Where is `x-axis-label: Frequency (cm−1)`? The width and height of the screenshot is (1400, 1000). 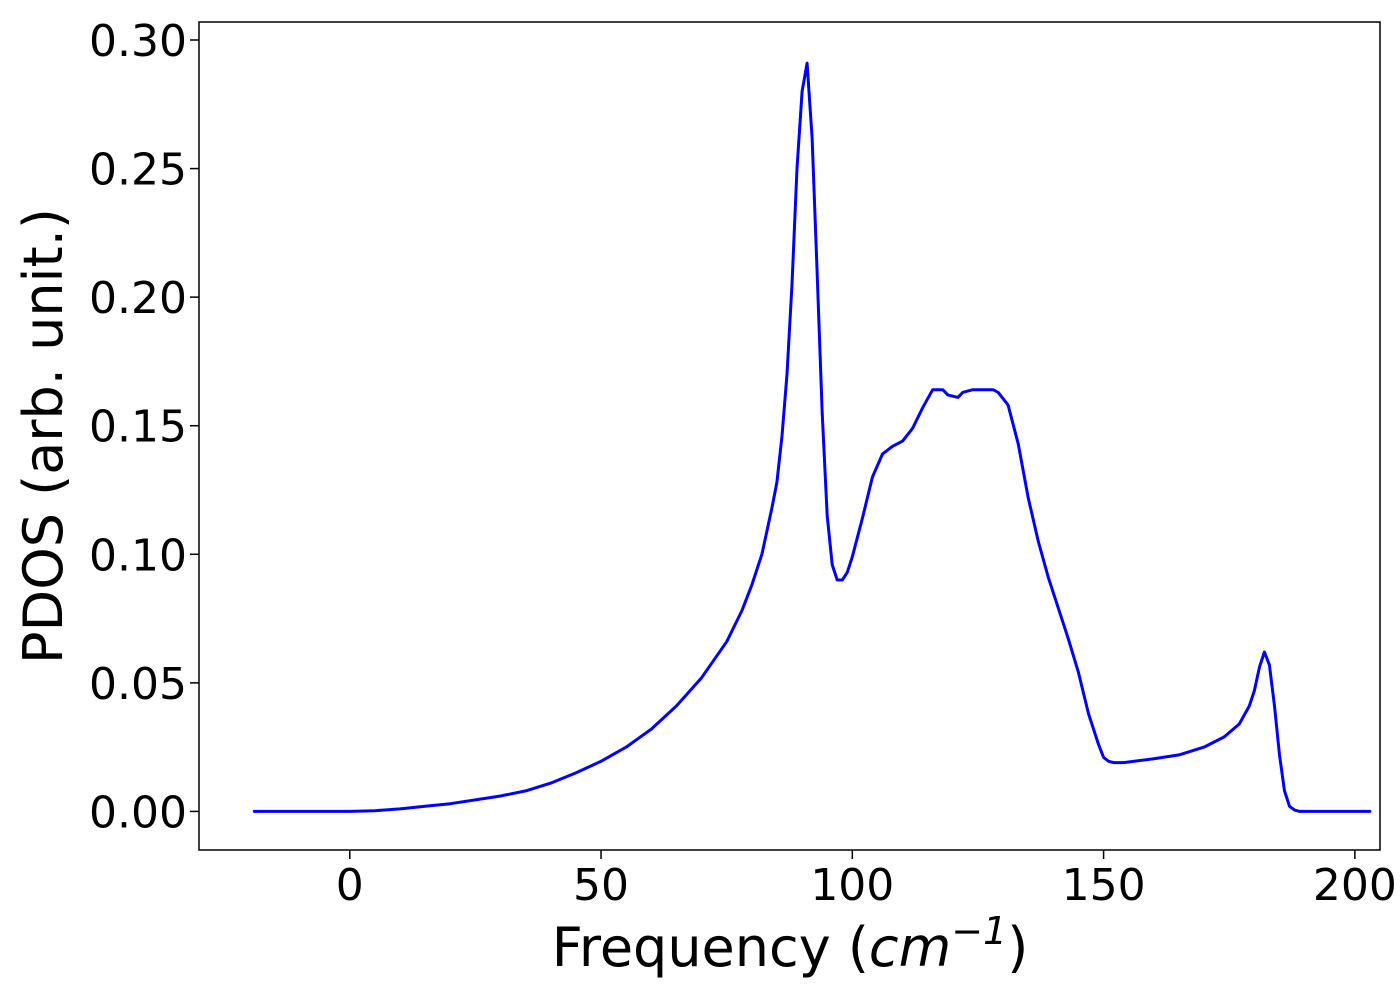 x-axis-label: Frequency (cm−1) is located at coordinates (790, 944).